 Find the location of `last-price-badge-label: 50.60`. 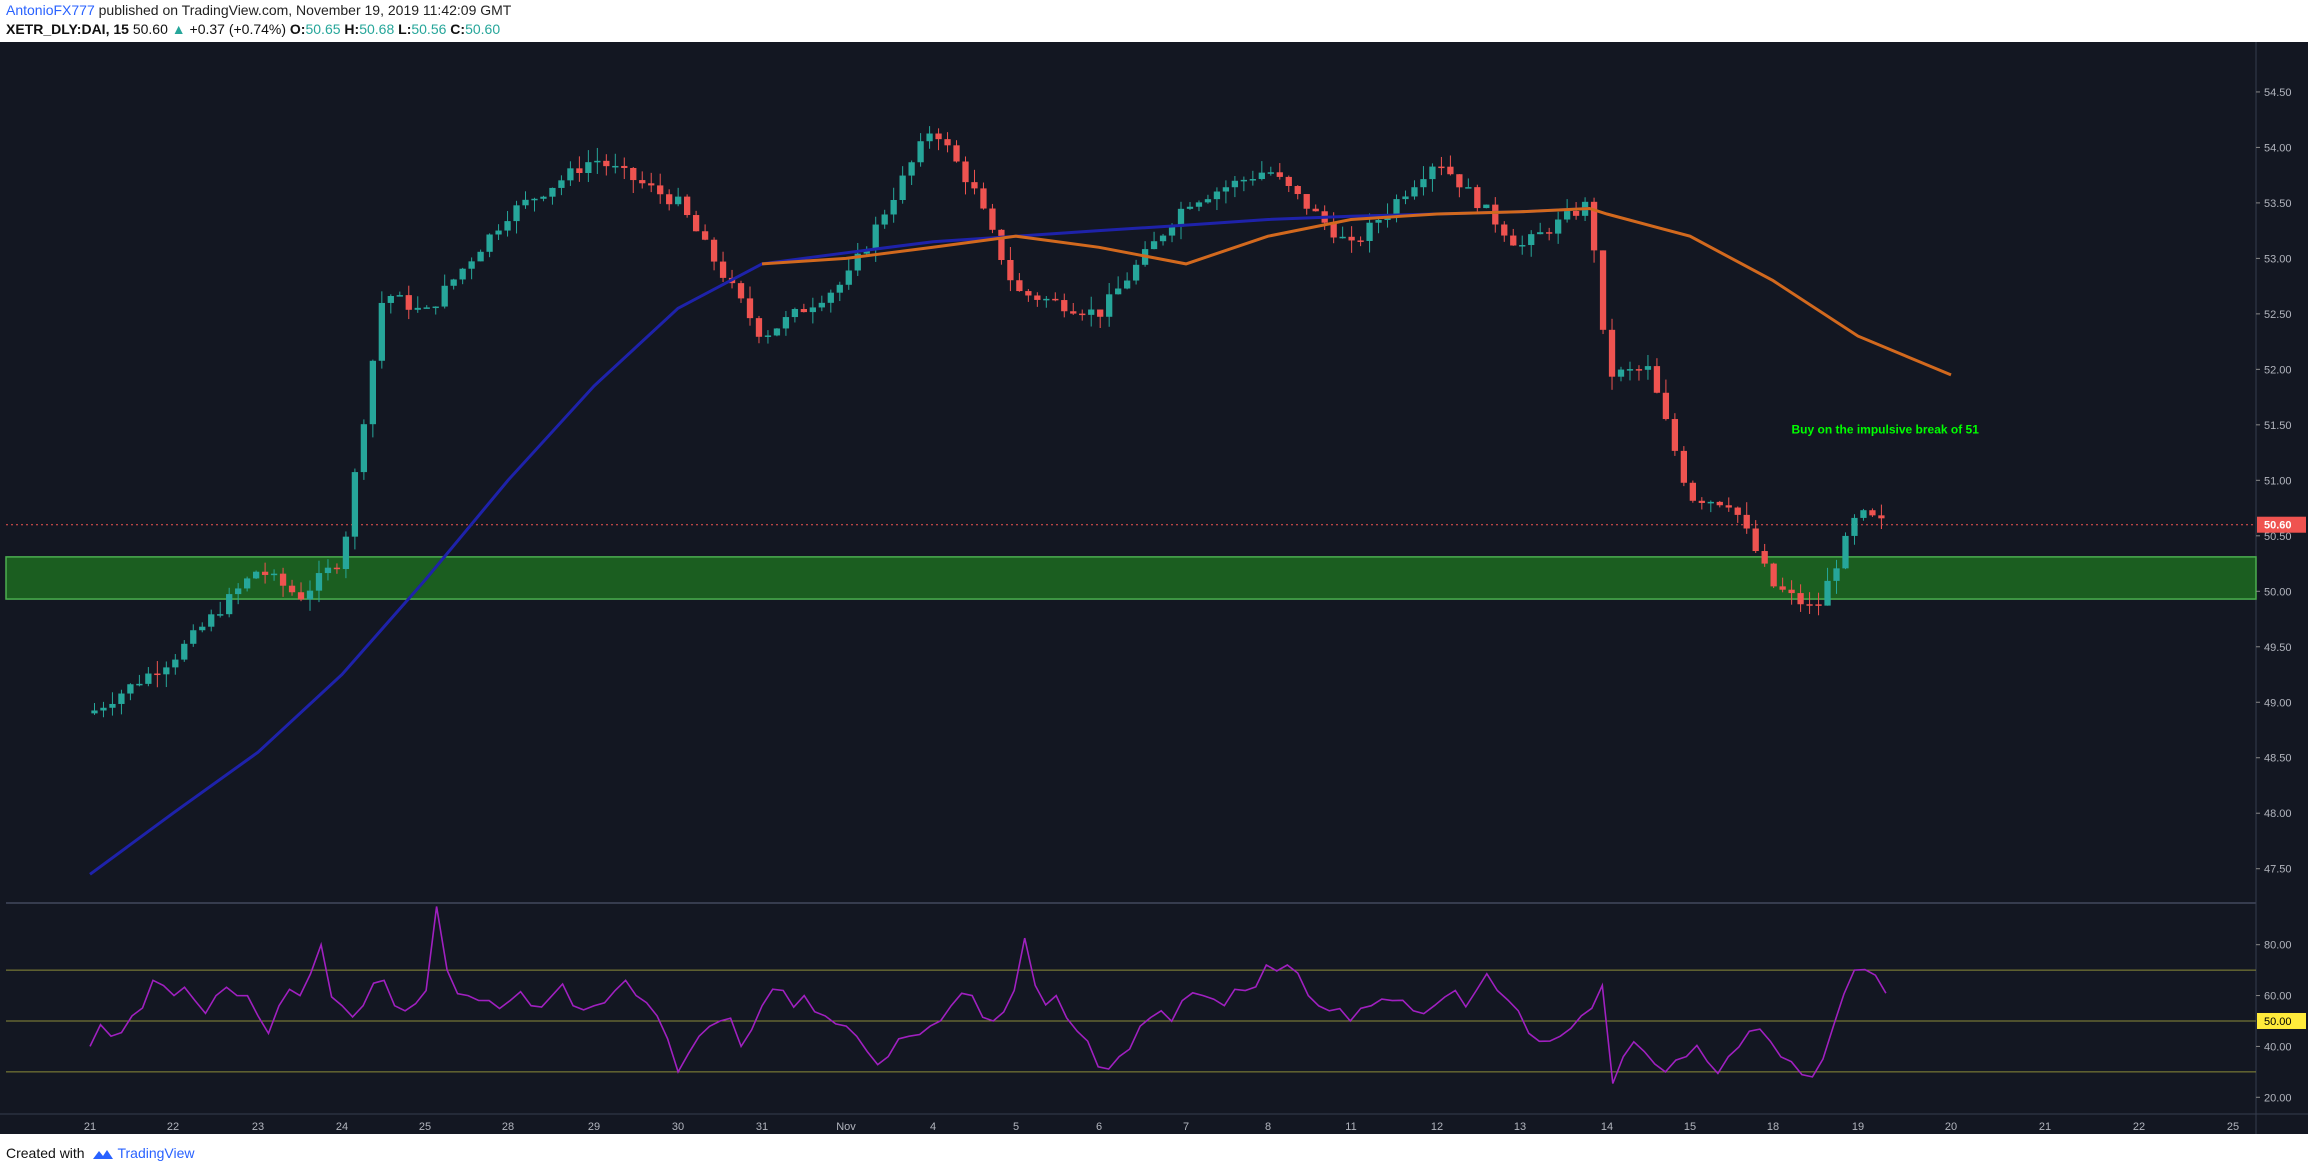

last-price-badge-label: 50.60 is located at coordinates (2278, 526).